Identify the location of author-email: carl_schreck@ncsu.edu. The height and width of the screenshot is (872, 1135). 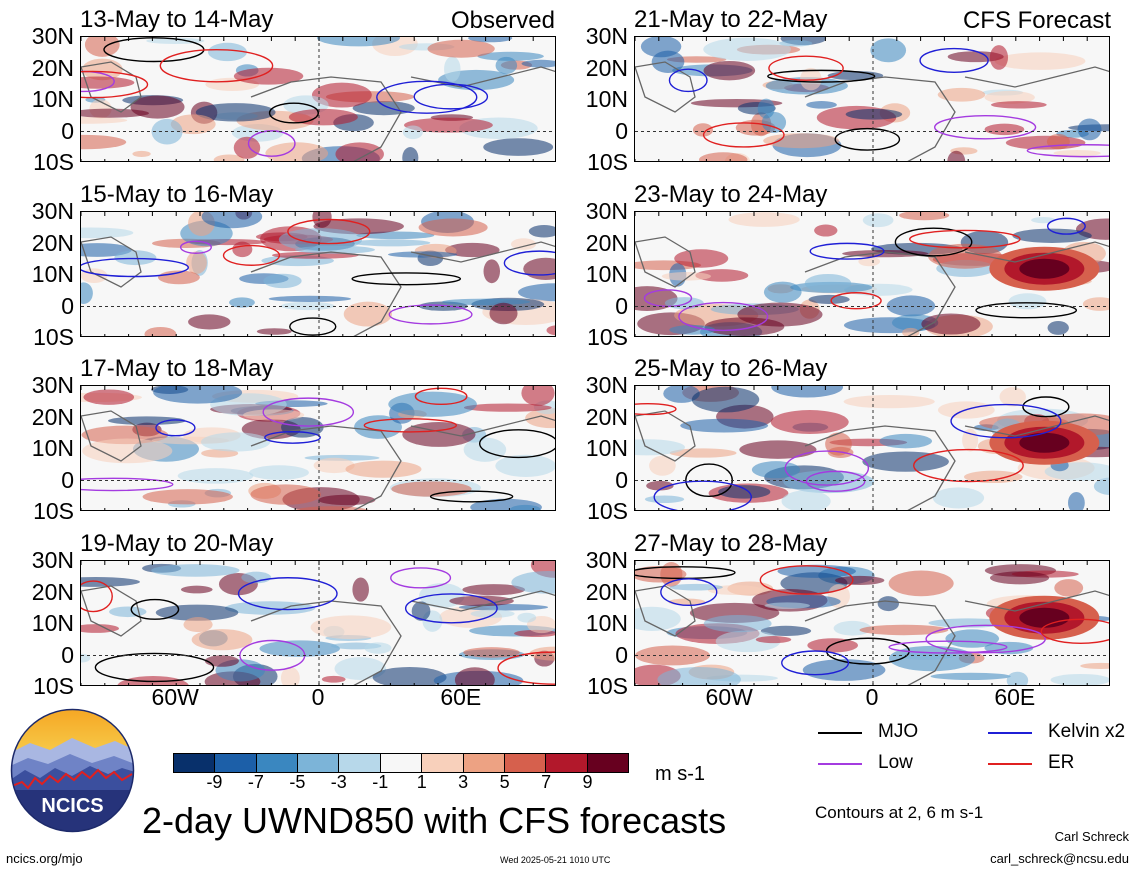
(1059, 858).